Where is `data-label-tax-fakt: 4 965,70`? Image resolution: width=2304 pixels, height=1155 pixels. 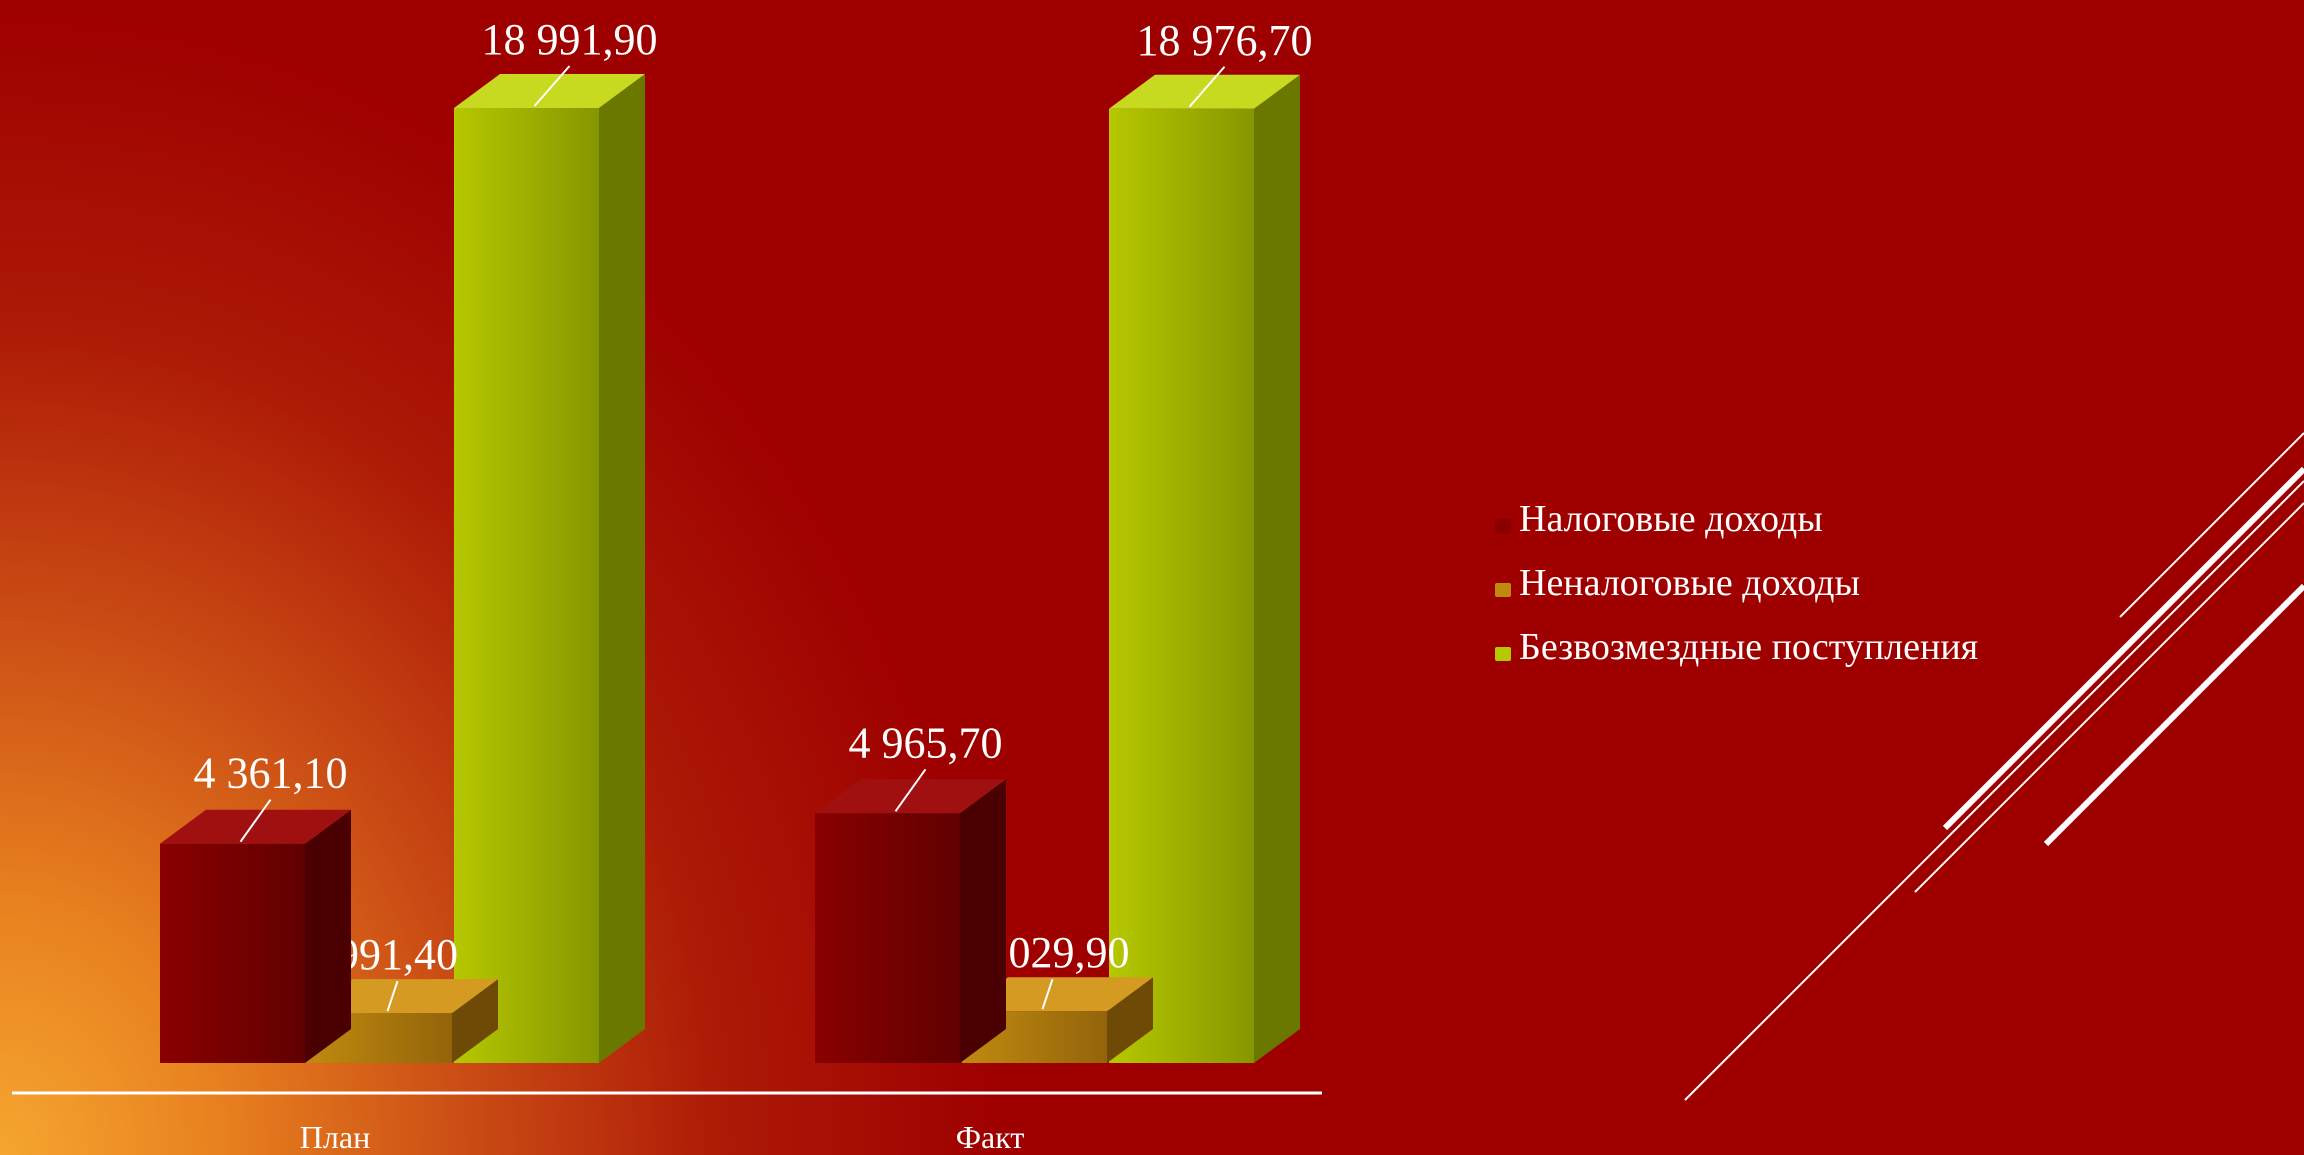 data-label-tax-fakt: 4 965,70 is located at coordinates (926, 742).